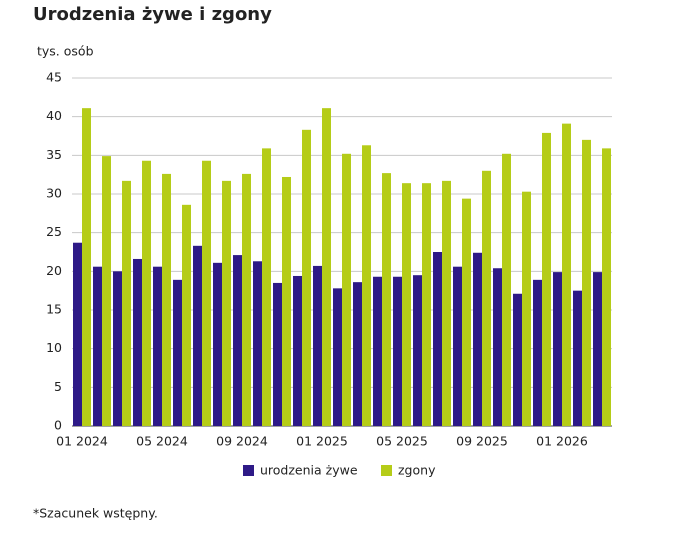 This screenshot has height=533, width=683. Describe the element at coordinates (82, 441) in the screenshot. I see `x-tick-label: 01 2024` at that location.